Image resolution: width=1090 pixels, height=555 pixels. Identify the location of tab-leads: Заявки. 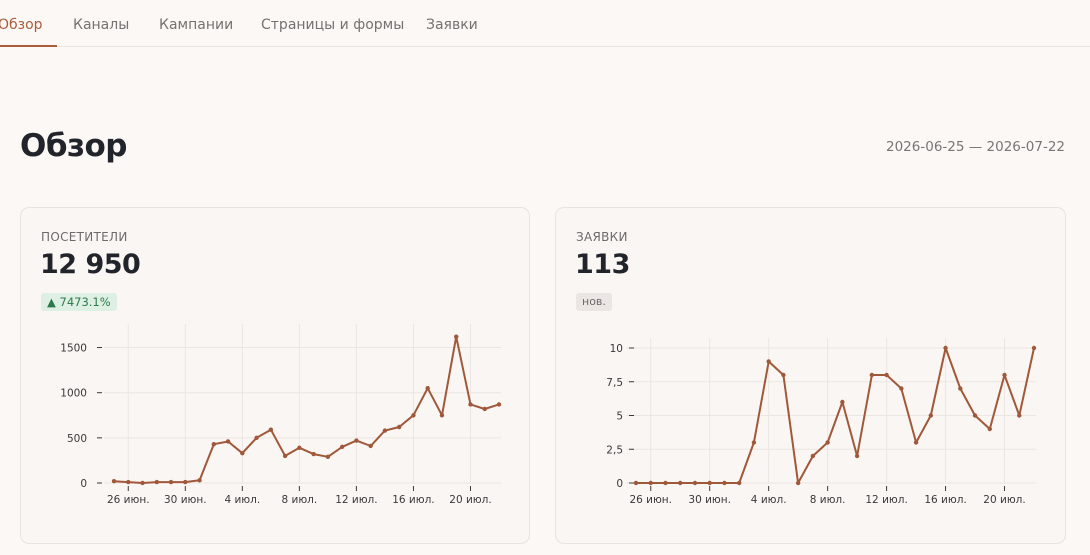
(452, 25).